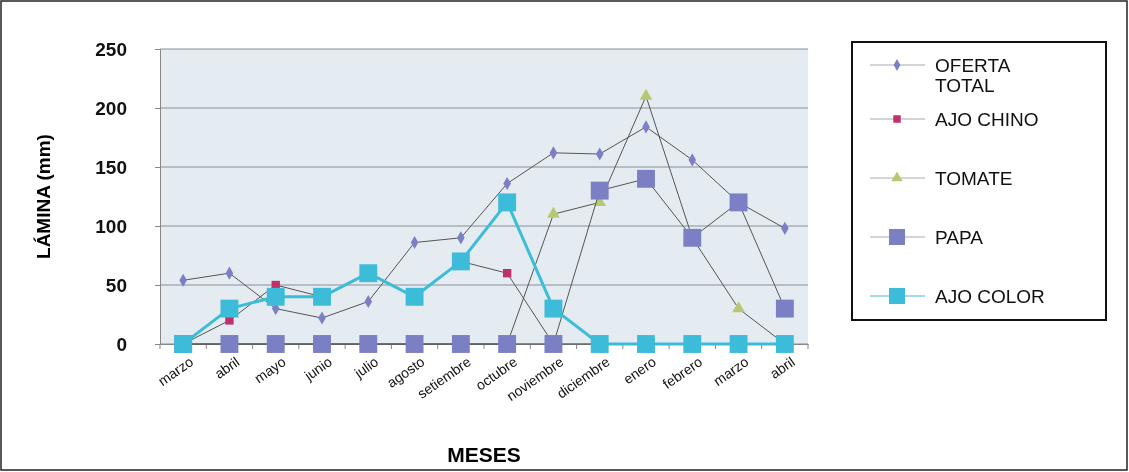 This screenshot has width=1129, height=472. What do you see at coordinates (990, 296) in the screenshot?
I see `legend-label: AJO COLOR` at bounding box center [990, 296].